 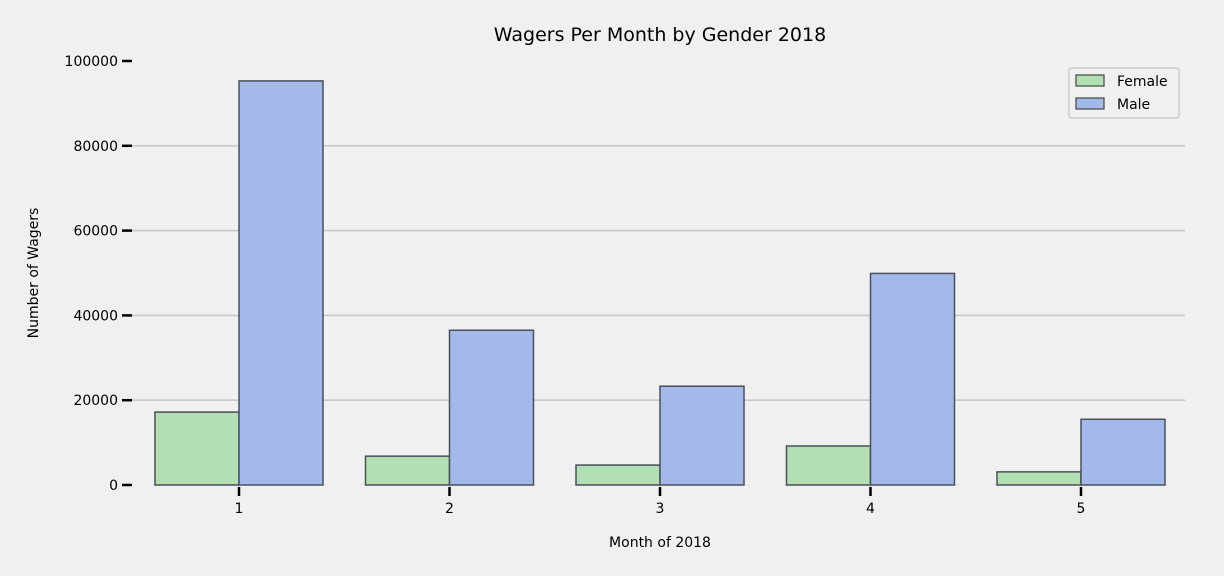 I want to click on x-tick-label: 3, so click(x=660, y=509).